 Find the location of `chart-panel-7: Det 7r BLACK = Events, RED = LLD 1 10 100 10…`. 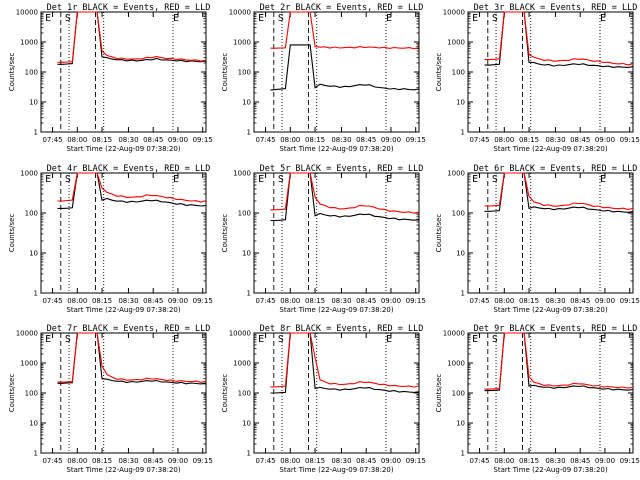

chart-panel-7: Det 7r BLACK = Events, RED = LLD 1 10 100 10… is located at coordinates (110, 399).